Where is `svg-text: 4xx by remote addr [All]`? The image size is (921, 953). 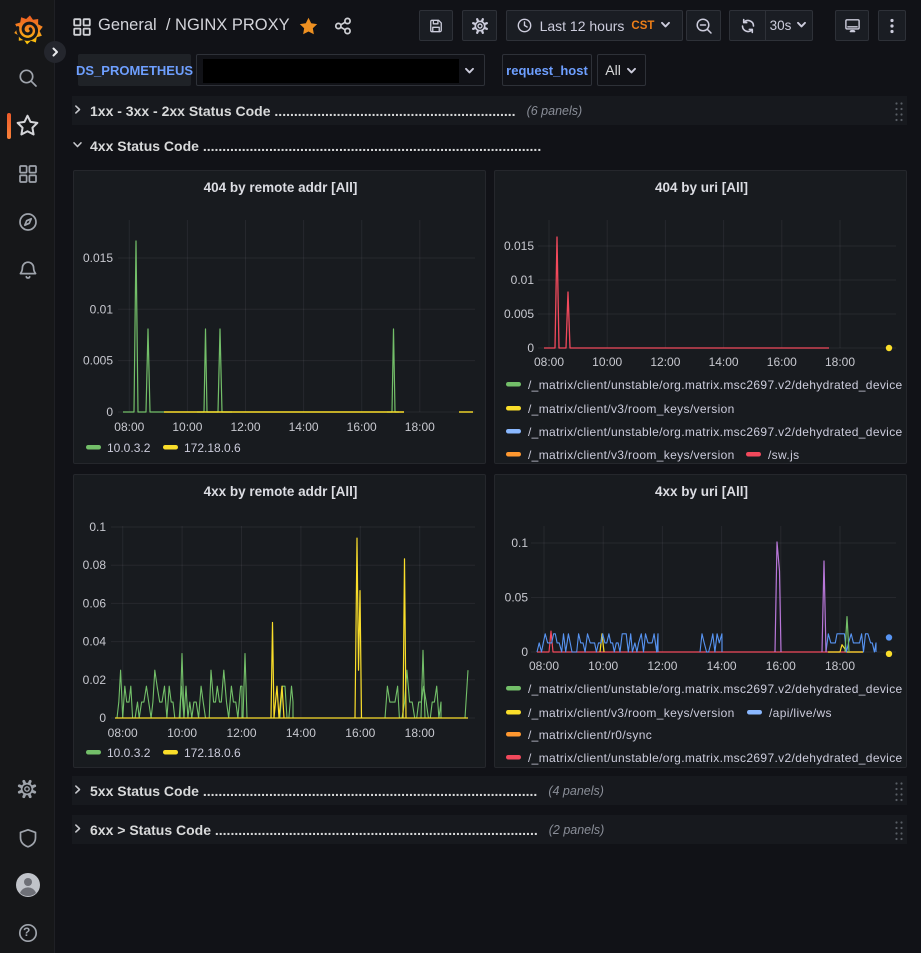
svg-text: 4xx by remote addr [All] is located at coordinates (281, 491).